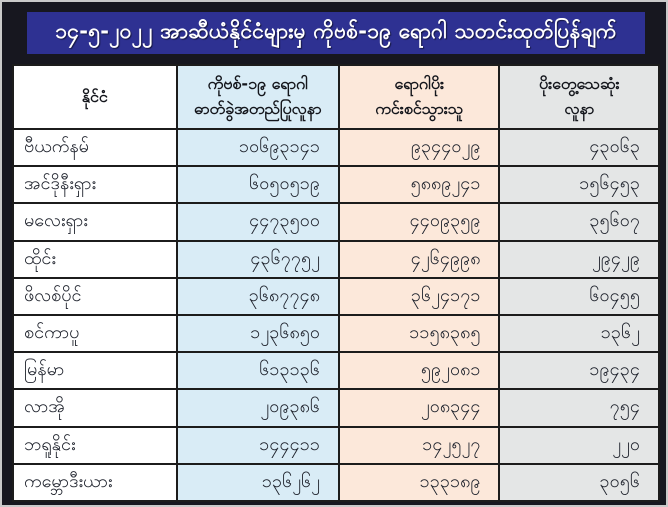 This screenshot has height=507, width=668. I want to click on cases-cell: ၁၀၆၉၃၁၄၁, so click(257, 147).